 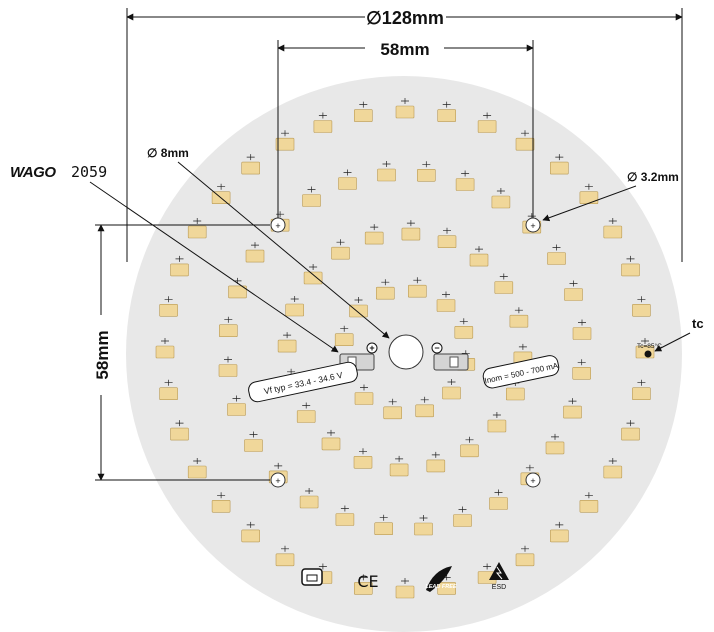 What do you see at coordinates (441, 579) in the screenshot?
I see `lead-free-mark: LEAD FREE` at bounding box center [441, 579].